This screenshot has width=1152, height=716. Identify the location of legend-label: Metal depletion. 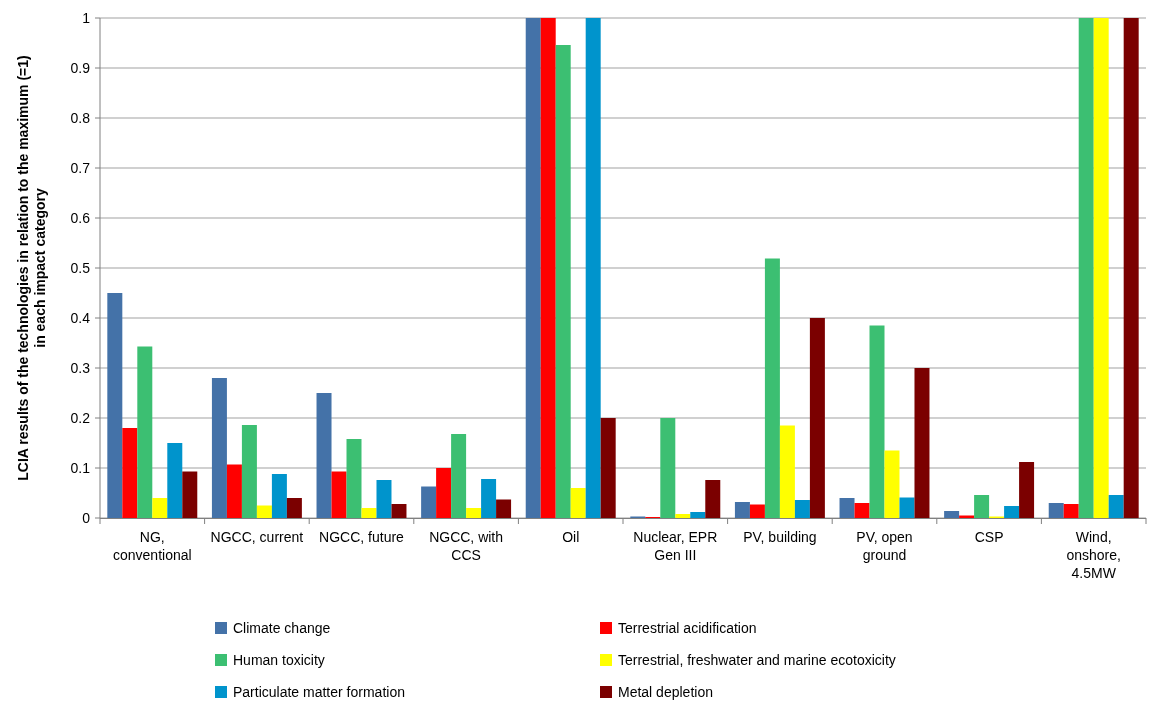
(665, 691).